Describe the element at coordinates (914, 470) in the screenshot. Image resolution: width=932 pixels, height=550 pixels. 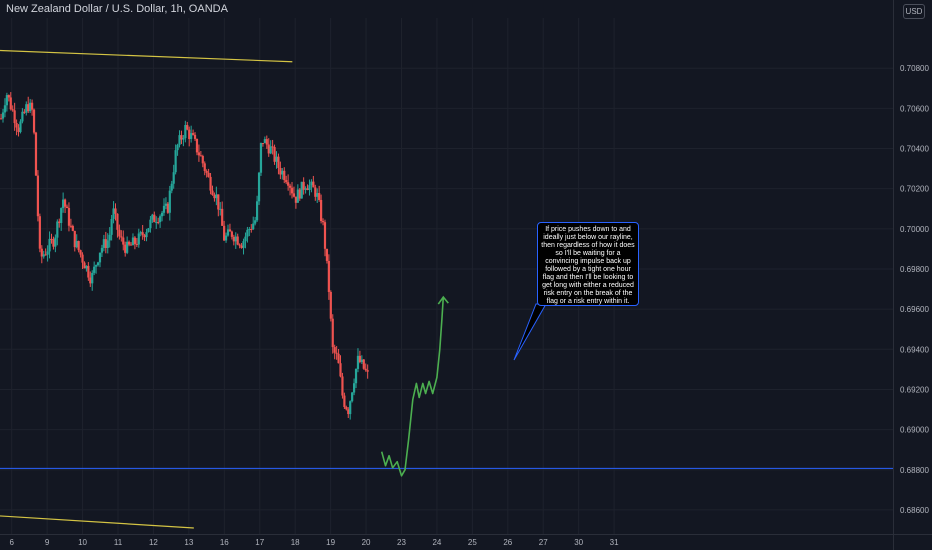
I see `price-tick-label: 0.68800` at that location.